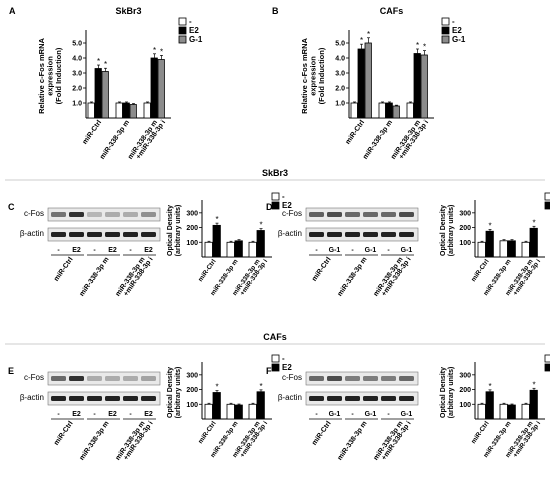 The width and height of the screenshot is (550, 500). Describe the element at coordinates (58, 75) in the screenshot. I see `y-axis-label-line: (Fold Induction)` at that location.